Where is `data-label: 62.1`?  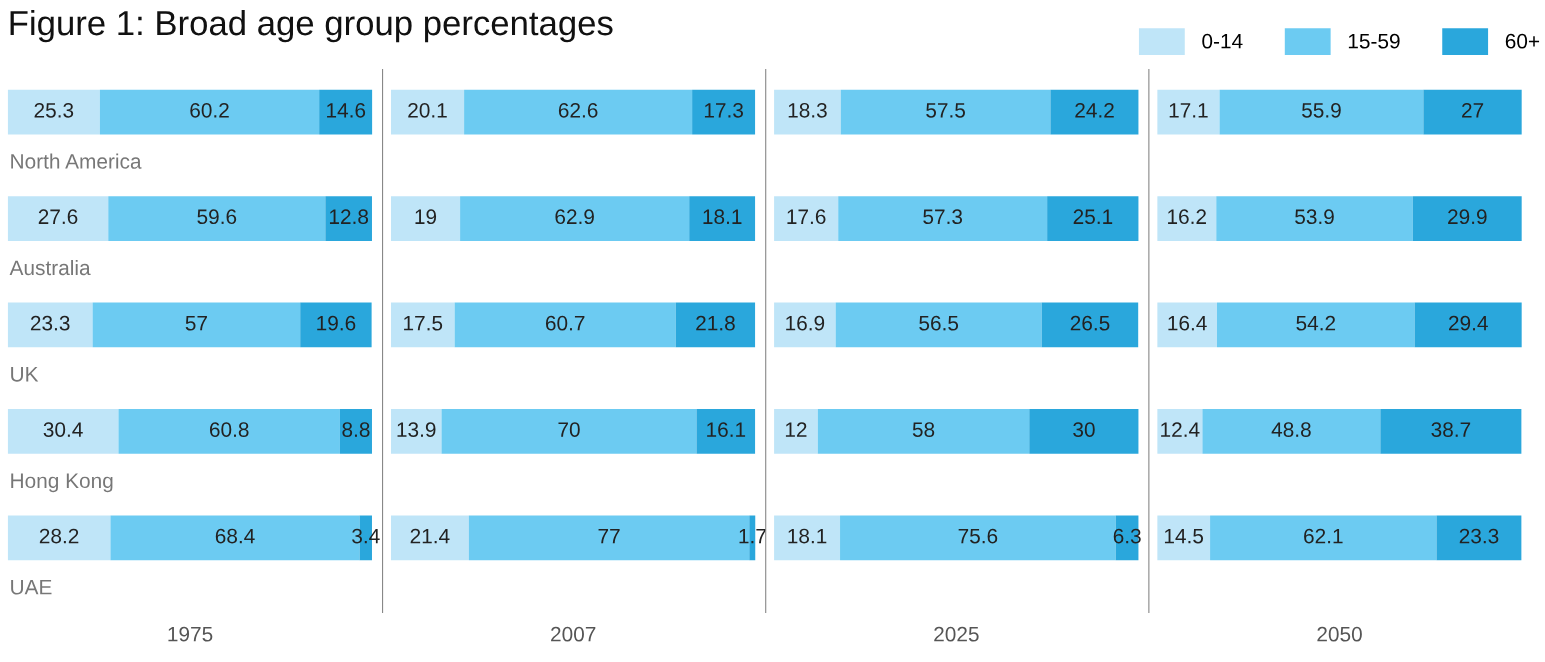 data-label: 62.1 is located at coordinates (1323, 536).